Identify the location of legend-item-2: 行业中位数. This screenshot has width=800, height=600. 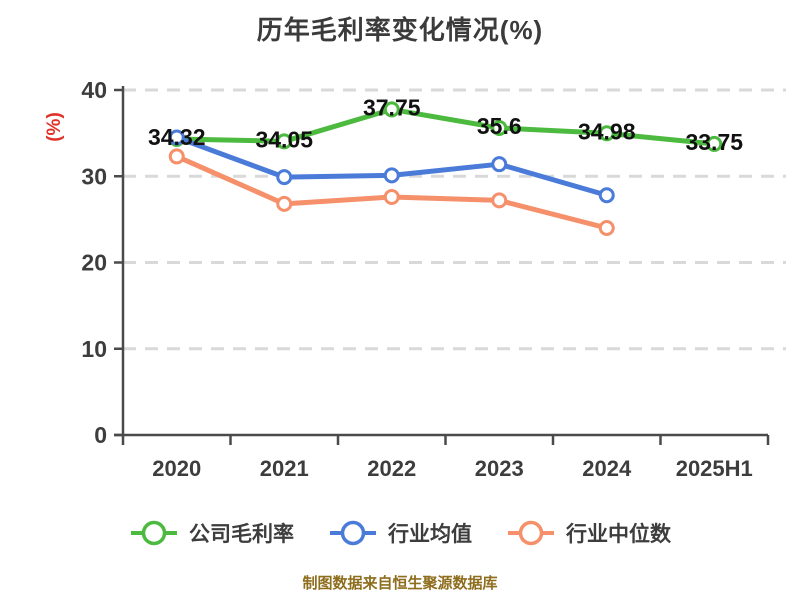
(588, 533).